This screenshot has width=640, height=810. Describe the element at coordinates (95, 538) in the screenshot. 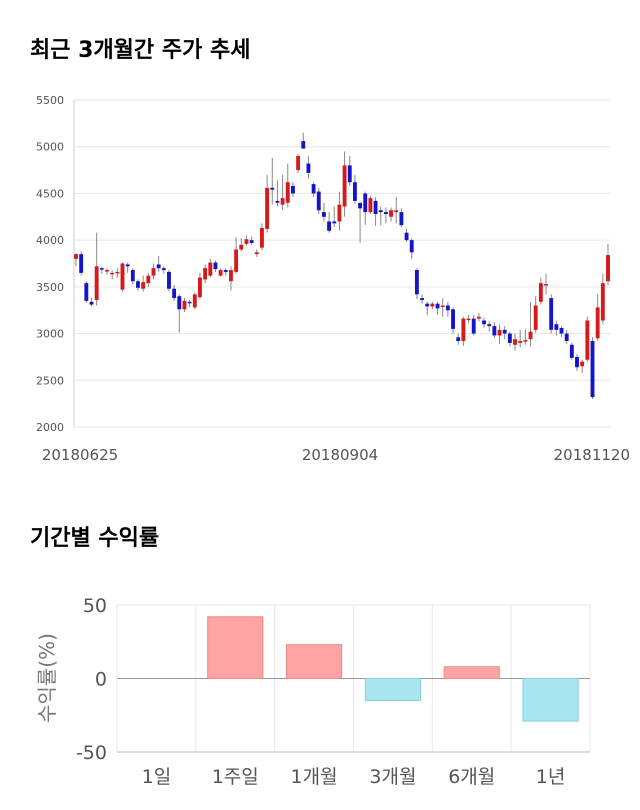

I see `returns-chart-title: 기간별 수익률` at that location.